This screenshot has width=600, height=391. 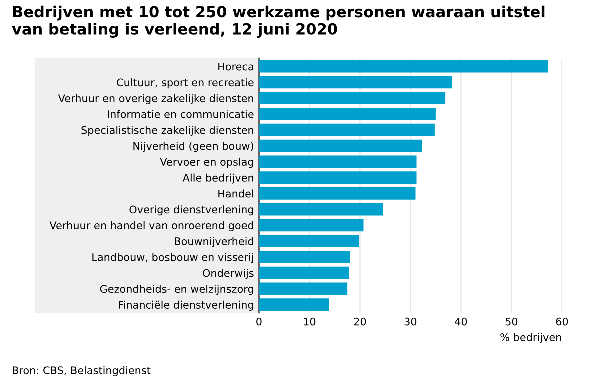 What do you see at coordinates (278, 22) in the screenshot?
I see `chart-title: Bedrijven met 10 tot 250 werkzame personen waaraan uitstel van betaling is verleend, 12 juni 2020` at bounding box center [278, 22].